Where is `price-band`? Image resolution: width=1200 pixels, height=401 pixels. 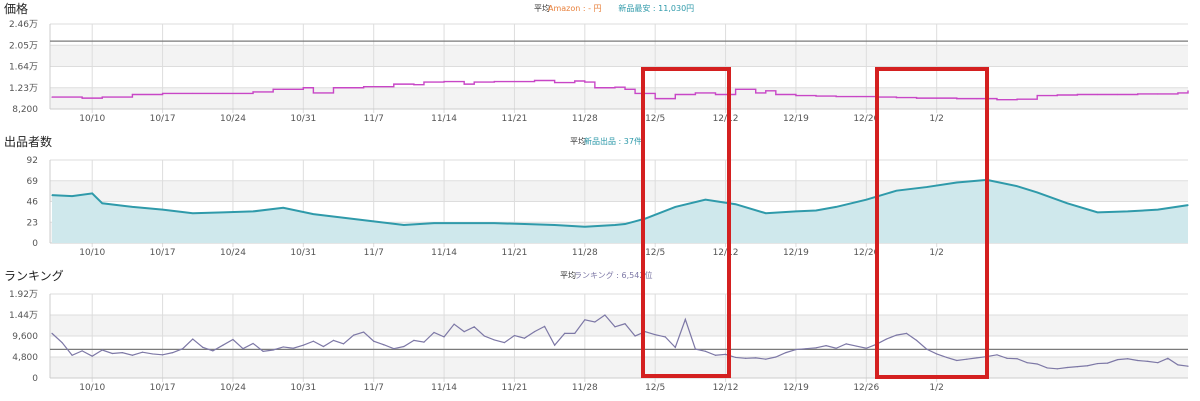
price-band is located at coordinates (619, 98).